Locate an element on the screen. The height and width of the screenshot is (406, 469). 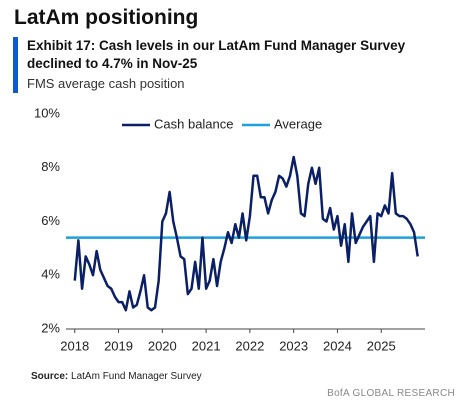
x-tick-label: 2025 is located at coordinates (381, 345).